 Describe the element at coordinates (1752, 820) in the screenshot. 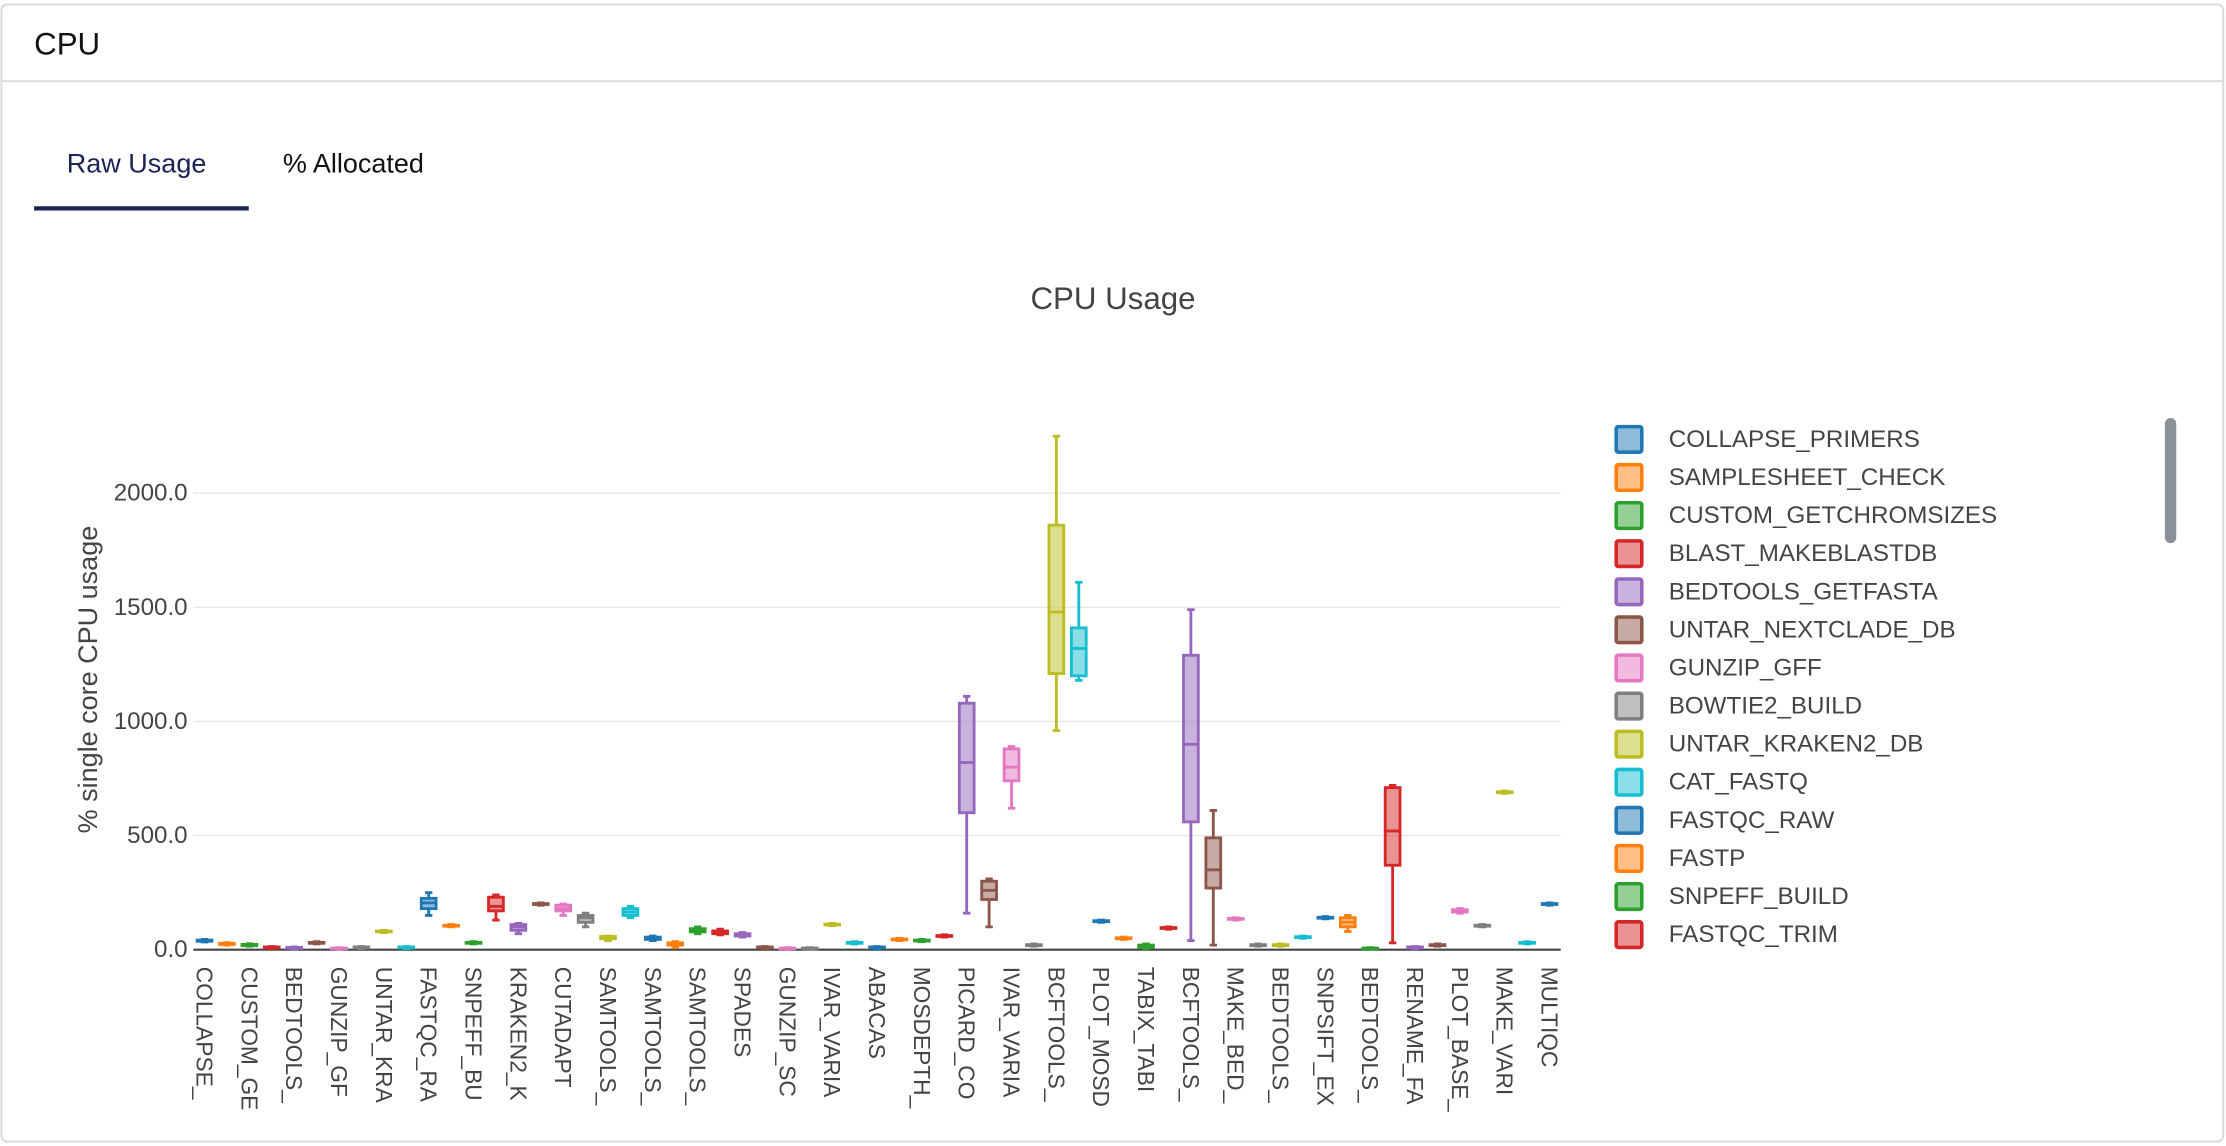

I see `legend-label: FASTQC_RAW` at that location.